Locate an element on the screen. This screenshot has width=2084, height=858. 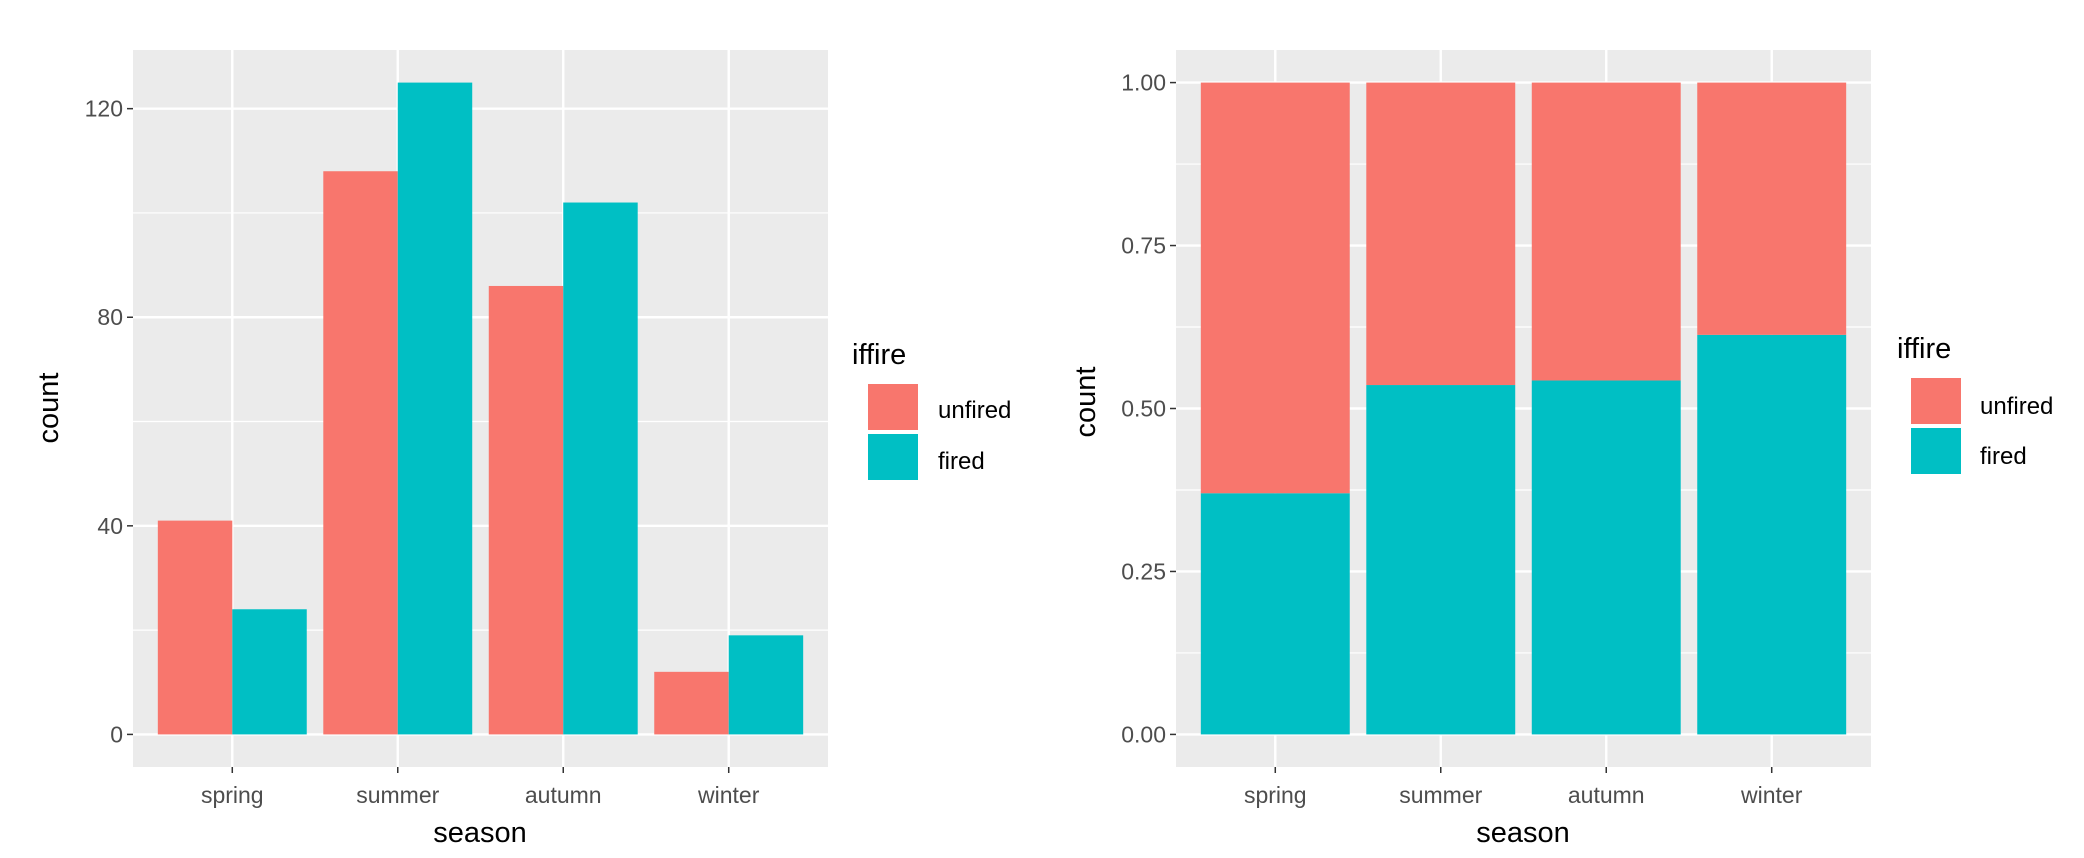
y-tick-label: 80 is located at coordinates (110, 317).